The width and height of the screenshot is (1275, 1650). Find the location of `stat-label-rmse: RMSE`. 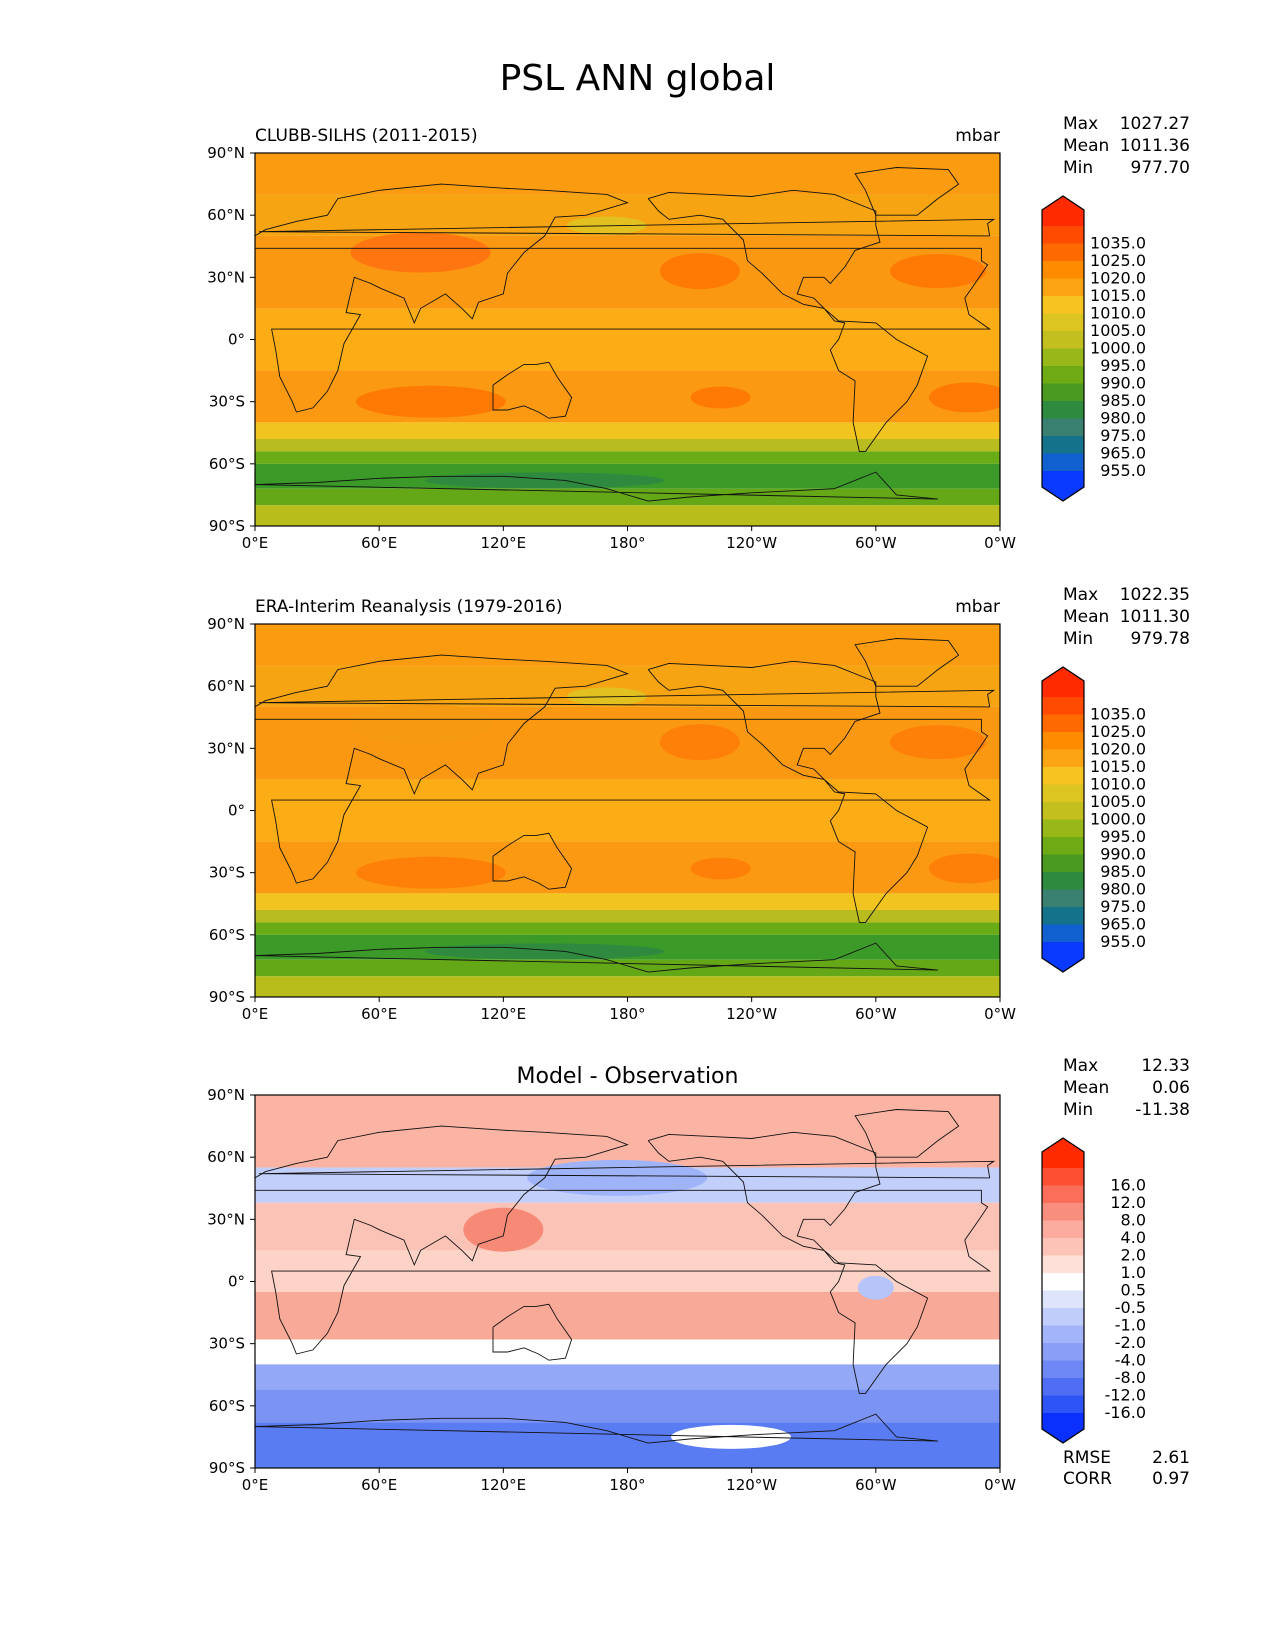

stat-label-rmse: RMSE is located at coordinates (1087, 1458).